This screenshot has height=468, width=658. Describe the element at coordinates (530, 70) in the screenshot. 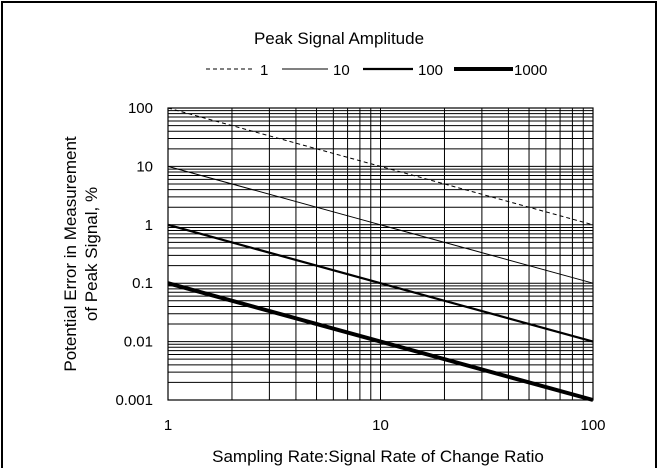

I see `legend-label-1000: 1000` at that location.